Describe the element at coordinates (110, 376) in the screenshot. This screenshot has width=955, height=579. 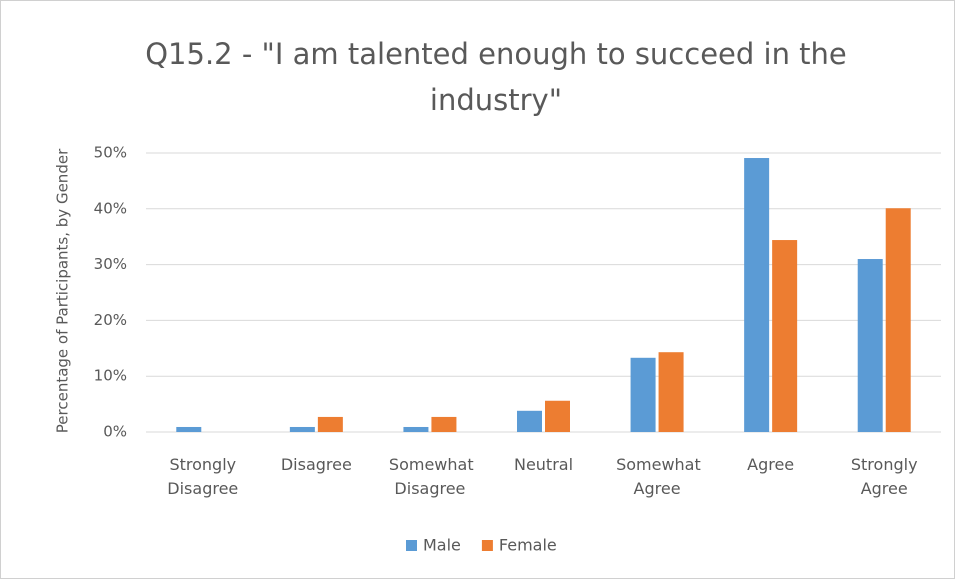
I see `y-tick-label: 10%` at that location.